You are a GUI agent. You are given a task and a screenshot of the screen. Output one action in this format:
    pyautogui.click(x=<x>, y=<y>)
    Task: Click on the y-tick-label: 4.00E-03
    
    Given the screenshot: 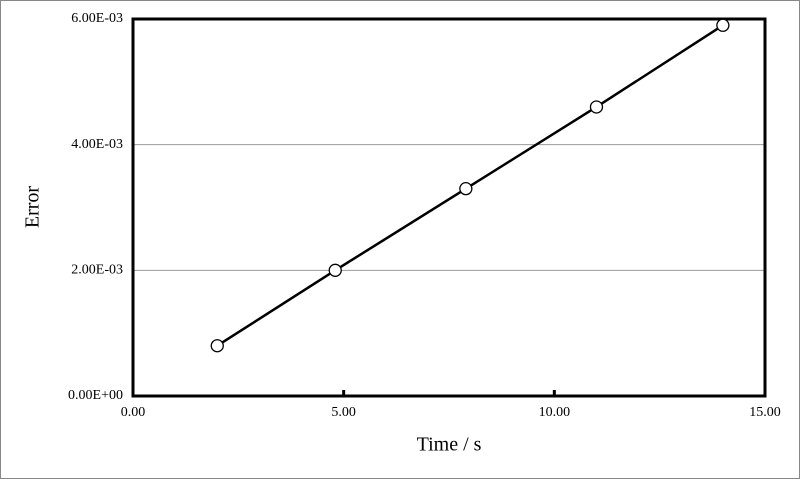 What is the action you would take?
    pyautogui.click(x=97, y=144)
    